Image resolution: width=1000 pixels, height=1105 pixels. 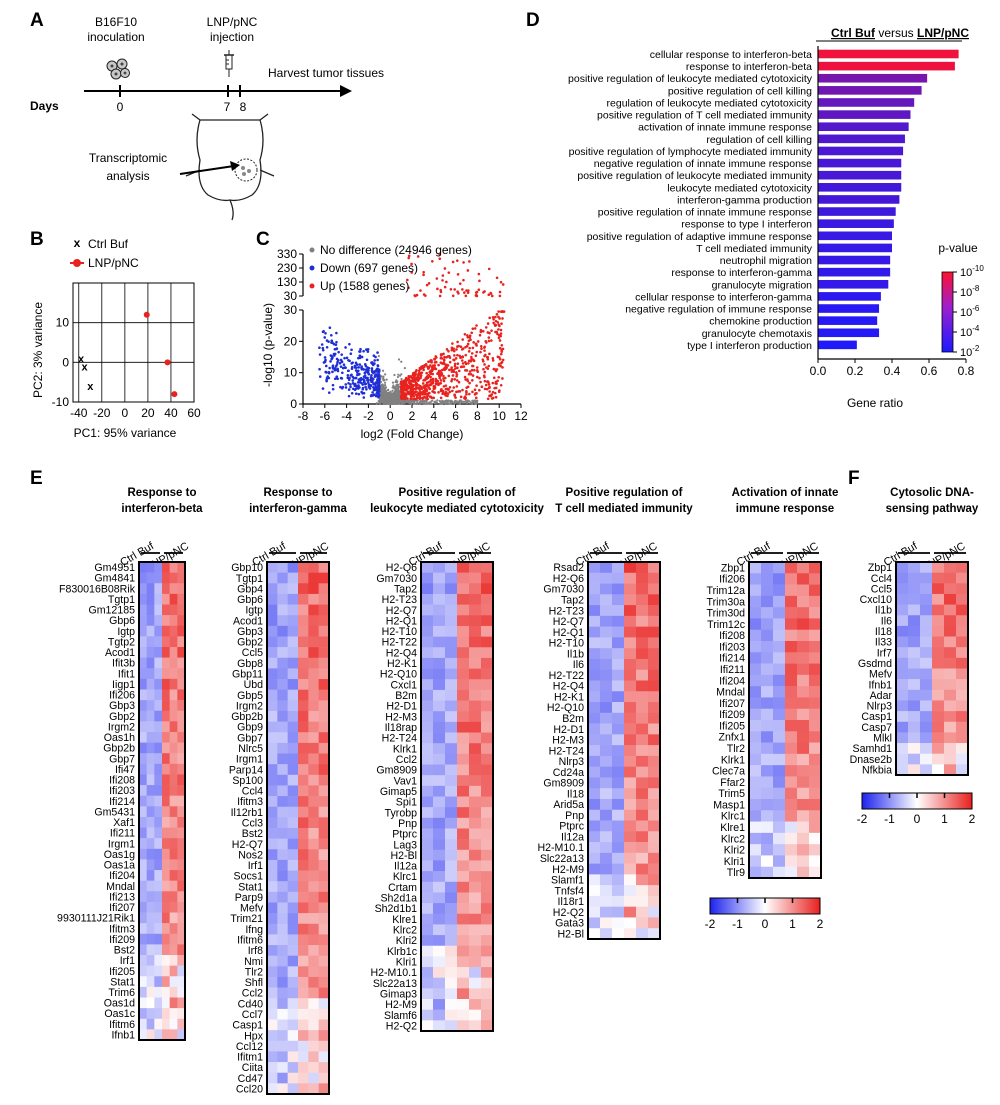 What do you see at coordinates (521, 416) in the screenshot?
I see `volcano-xtick: 12` at bounding box center [521, 416].